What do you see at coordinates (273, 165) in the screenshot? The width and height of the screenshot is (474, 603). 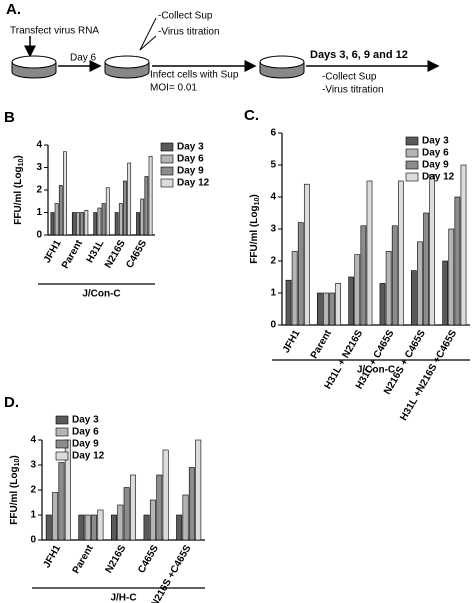 I see `y-tick-label: 5` at bounding box center [273, 165].